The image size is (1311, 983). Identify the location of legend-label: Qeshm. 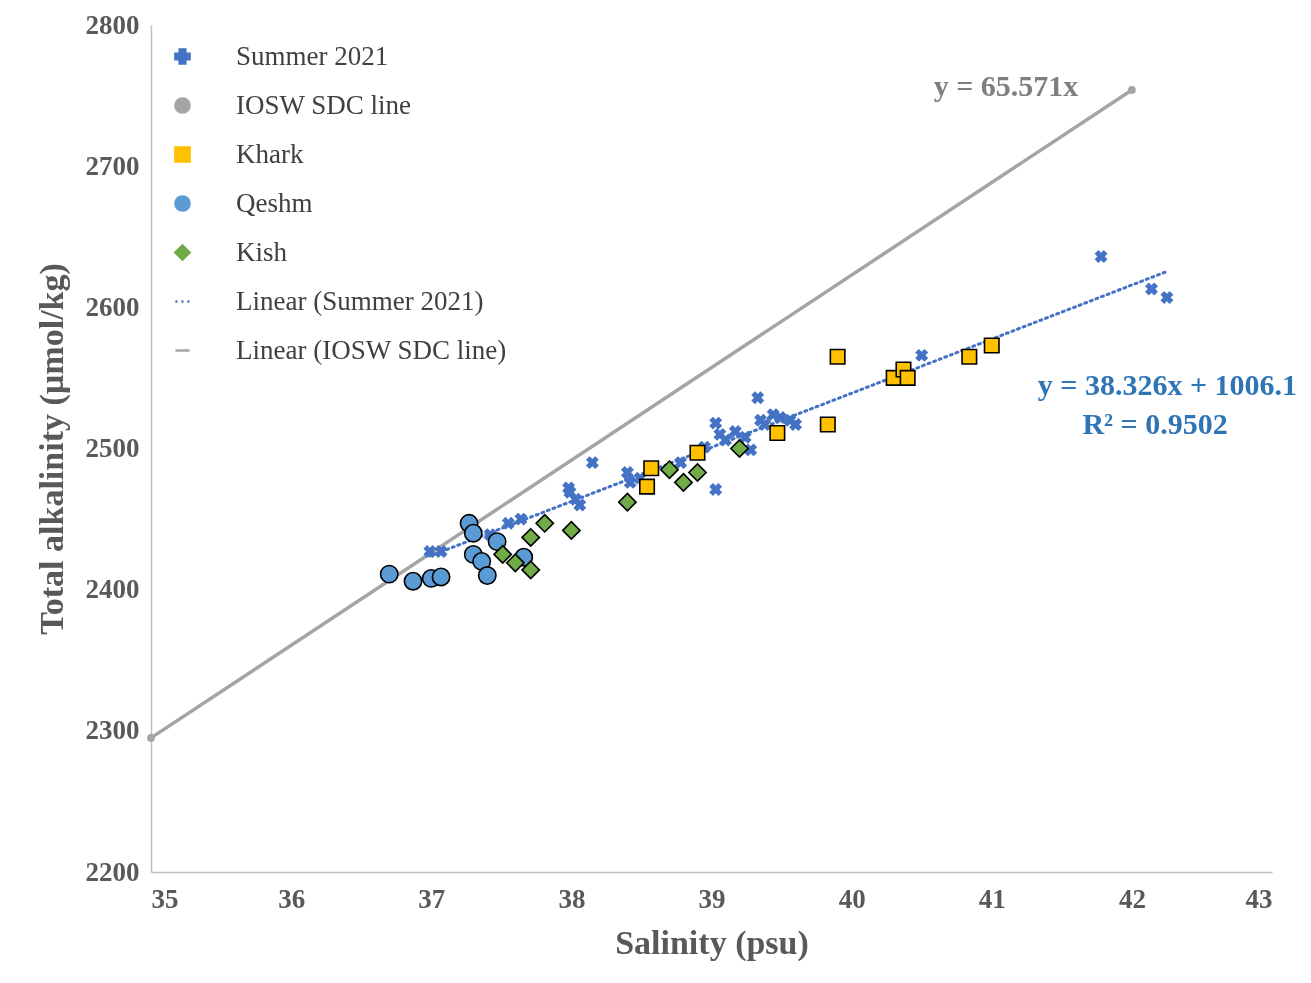
(274, 202).